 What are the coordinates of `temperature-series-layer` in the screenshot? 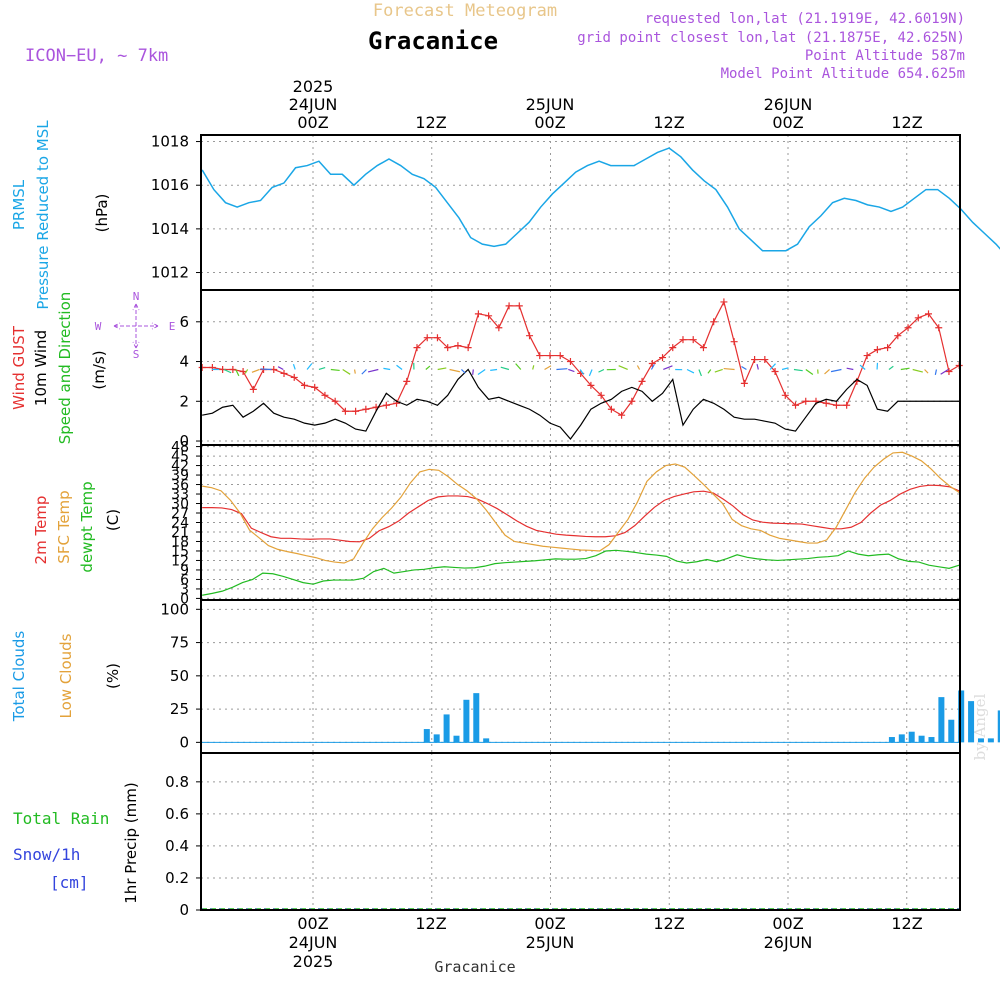 It's located at (581, 523).